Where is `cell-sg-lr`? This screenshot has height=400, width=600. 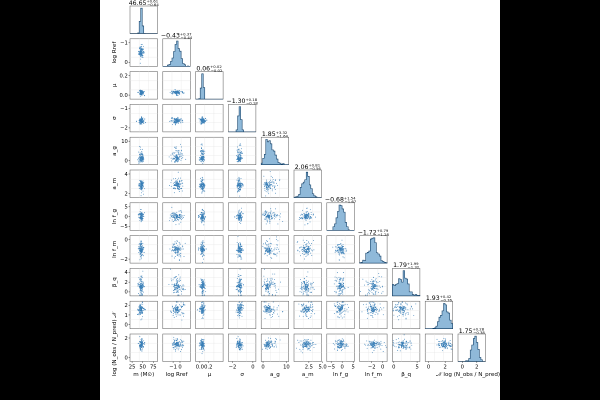
cell-sg-lr is located at coordinates (176, 118).